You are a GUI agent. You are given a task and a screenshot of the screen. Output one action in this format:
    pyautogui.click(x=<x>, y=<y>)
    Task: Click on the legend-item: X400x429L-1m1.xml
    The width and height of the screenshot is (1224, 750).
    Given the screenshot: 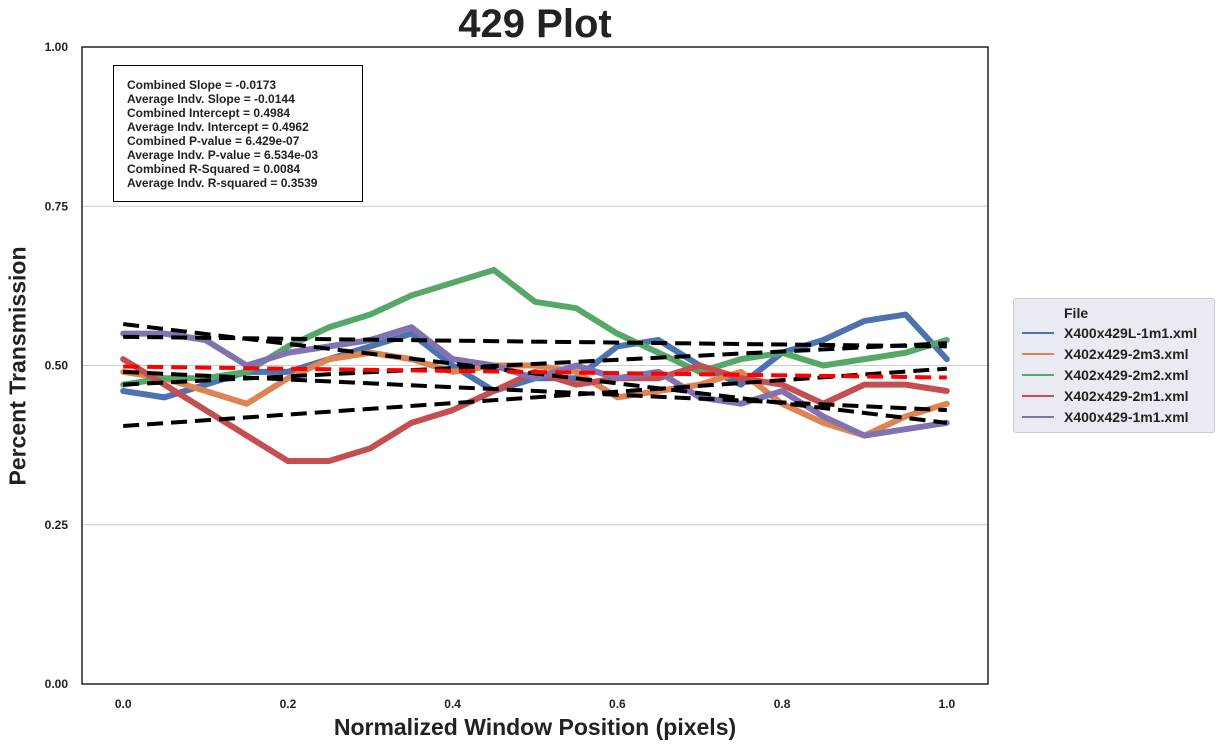 What is the action you would take?
    pyautogui.click(x=1109, y=333)
    